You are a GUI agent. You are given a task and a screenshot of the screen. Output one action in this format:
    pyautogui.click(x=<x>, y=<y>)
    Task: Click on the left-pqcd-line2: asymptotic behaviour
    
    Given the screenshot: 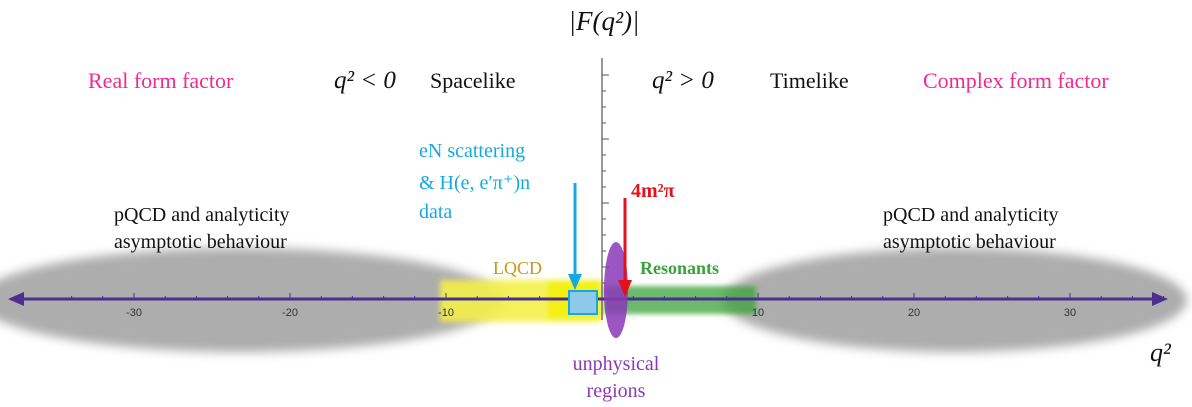 What is the action you would take?
    pyautogui.click(x=200, y=242)
    